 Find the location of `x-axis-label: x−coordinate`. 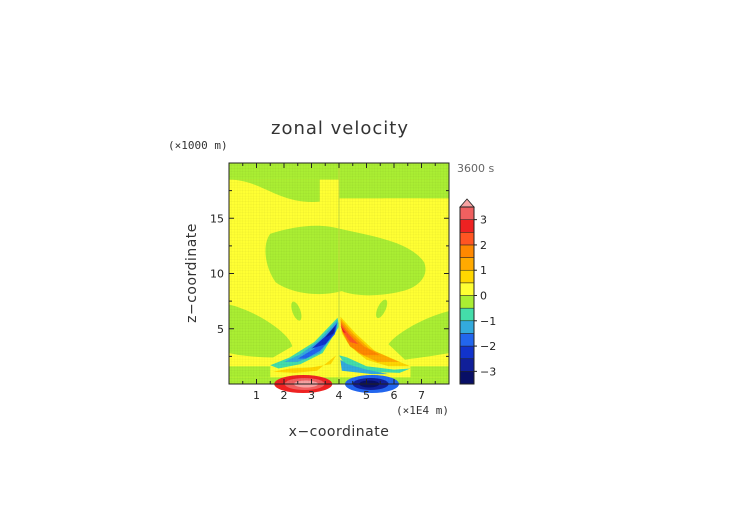

x-axis-label: x−coordinate is located at coordinates (339, 432).